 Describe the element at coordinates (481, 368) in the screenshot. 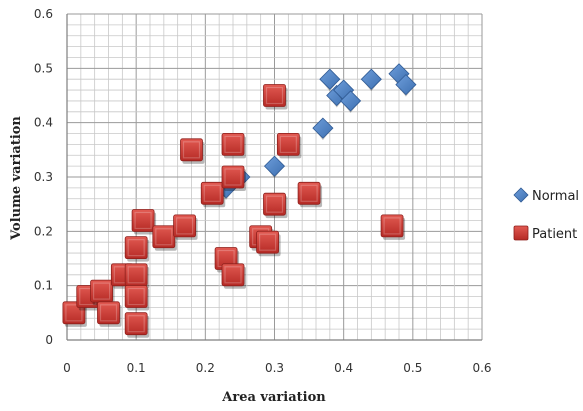

I see `x-tick-label: 0.6` at that location.